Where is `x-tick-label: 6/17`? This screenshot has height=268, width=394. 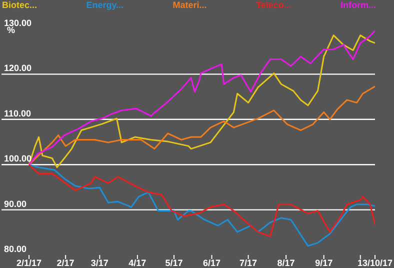
x-tick-label: 6/17 is located at coordinates (211, 263).